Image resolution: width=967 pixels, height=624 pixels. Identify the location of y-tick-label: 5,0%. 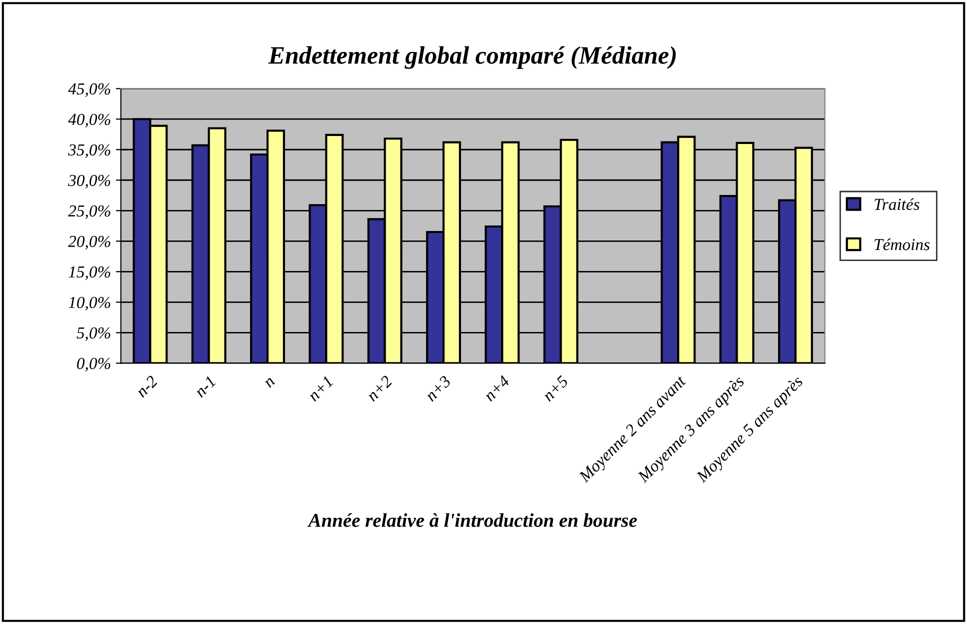
(93, 334).